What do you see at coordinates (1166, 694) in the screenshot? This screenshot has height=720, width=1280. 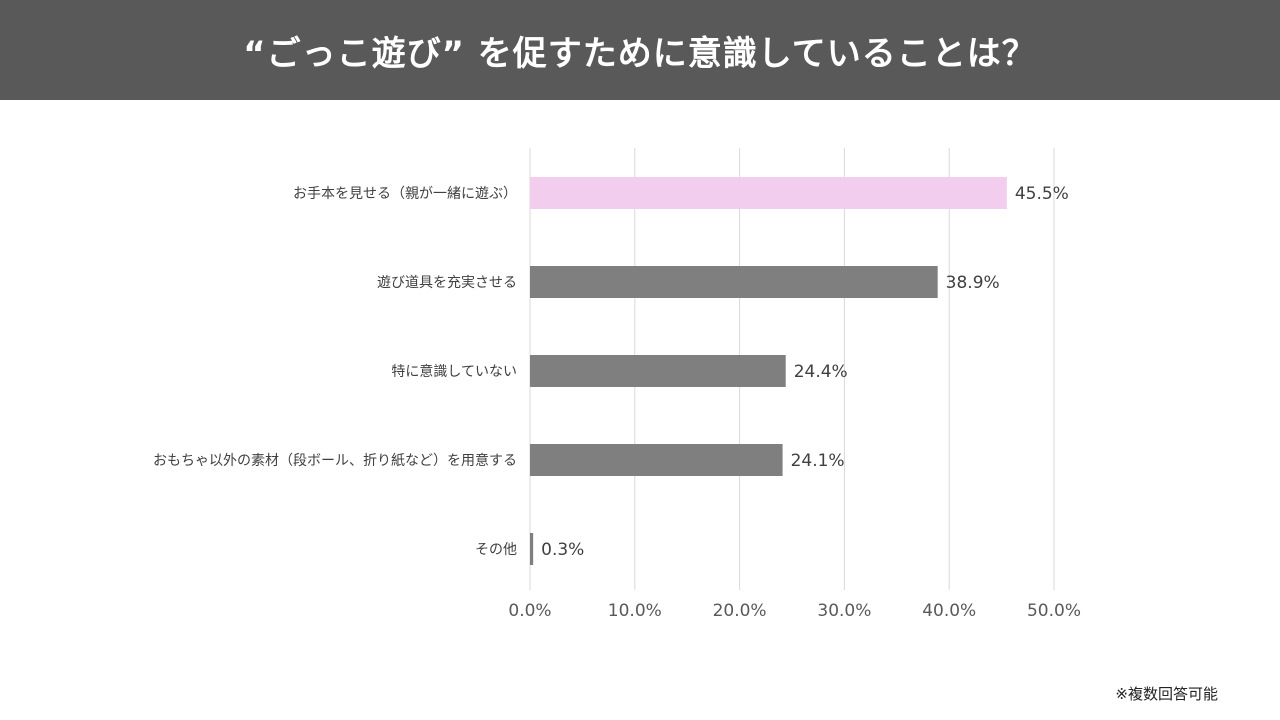 I see `footnote: ※複数回答可能` at bounding box center [1166, 694].